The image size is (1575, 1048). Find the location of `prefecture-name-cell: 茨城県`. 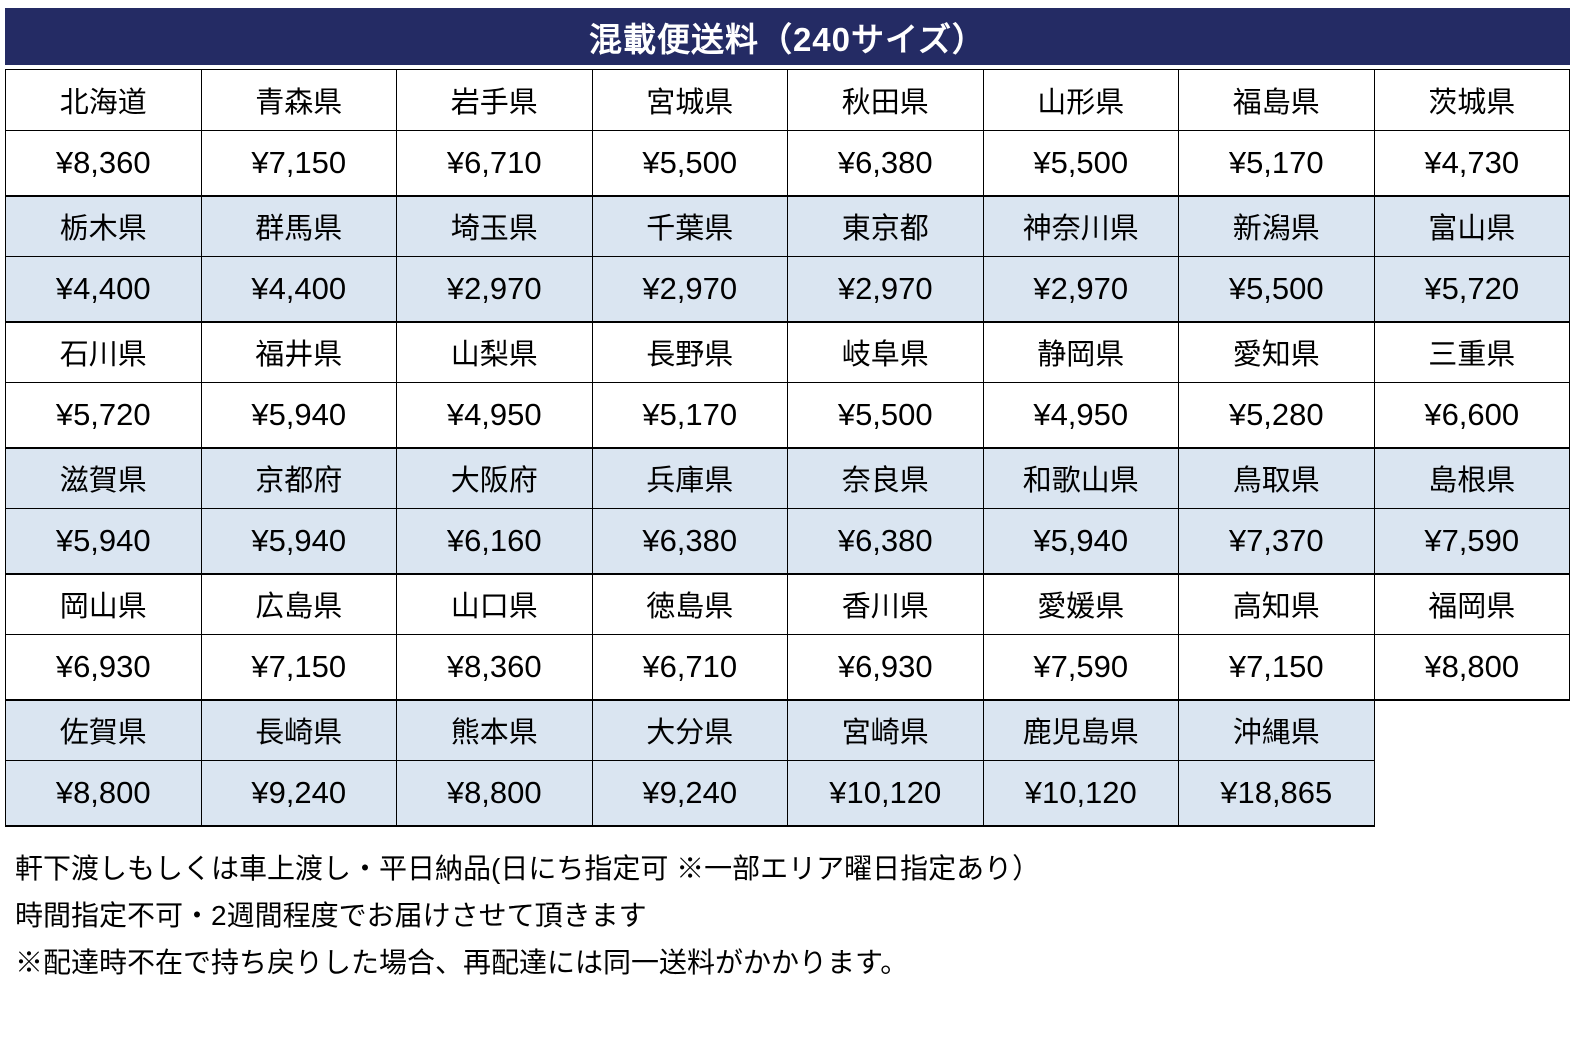

prefecture-name-cell: 茨城県 is located at coordinates (1471, 100).